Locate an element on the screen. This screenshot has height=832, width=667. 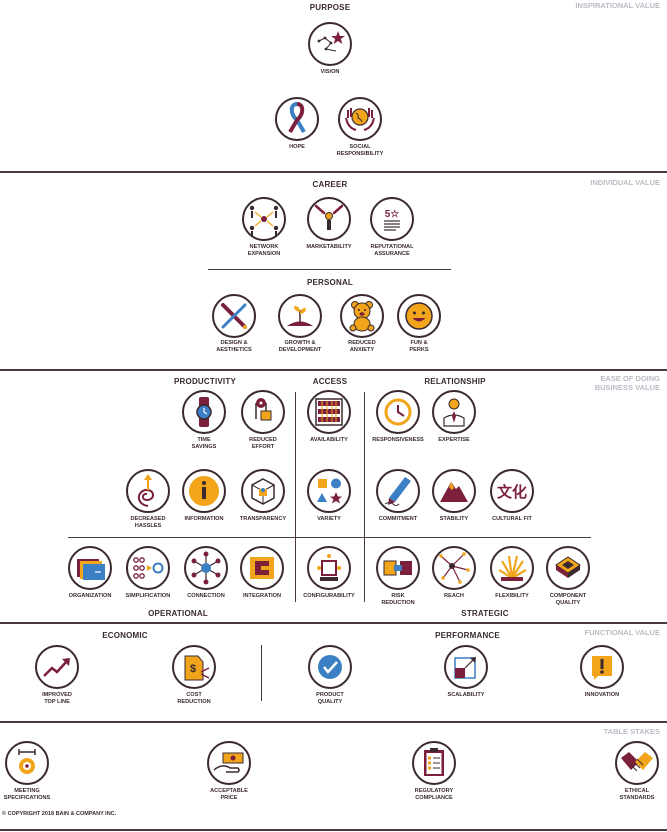
section-performance: PERFORMANCE is located at coordinates (467, 635).